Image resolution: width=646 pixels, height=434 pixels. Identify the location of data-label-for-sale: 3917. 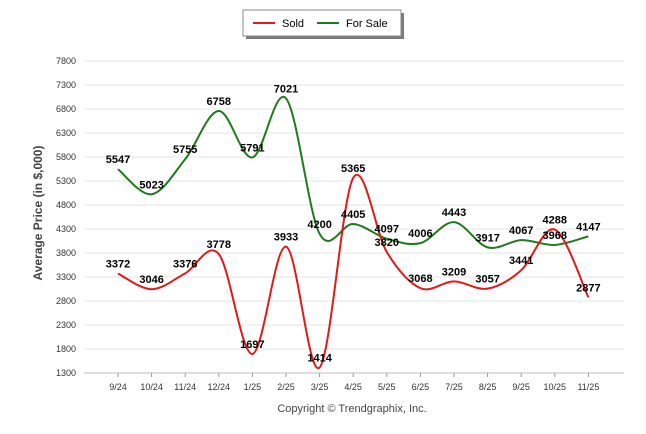
(487, 238).